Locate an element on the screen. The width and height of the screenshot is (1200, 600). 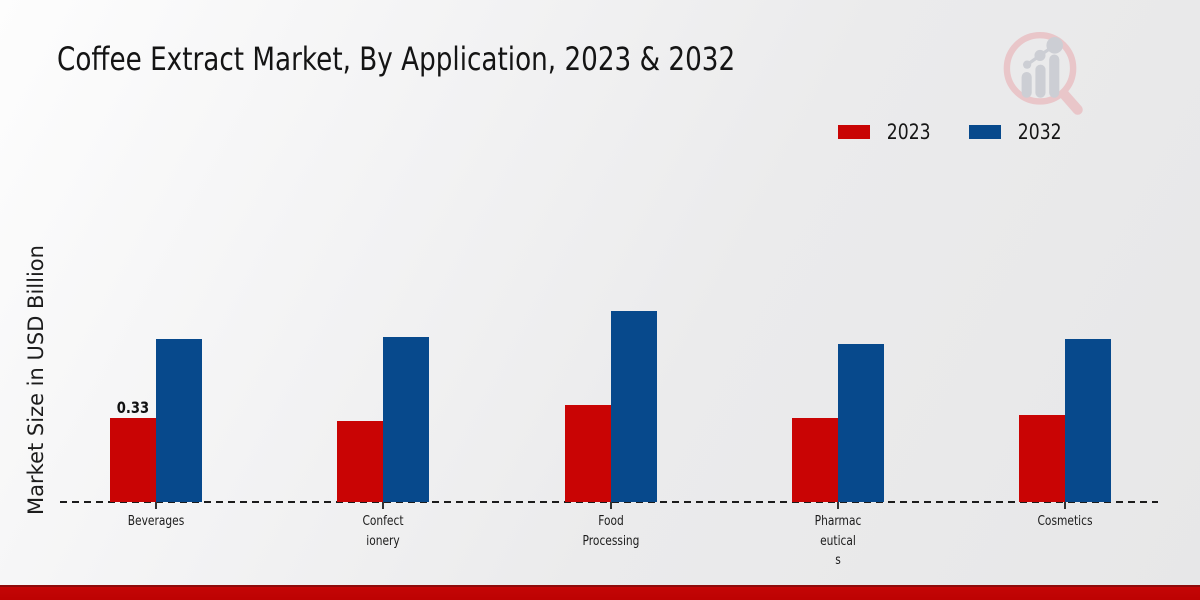
bar-2032-beverages is located at coordinates (179, 420).